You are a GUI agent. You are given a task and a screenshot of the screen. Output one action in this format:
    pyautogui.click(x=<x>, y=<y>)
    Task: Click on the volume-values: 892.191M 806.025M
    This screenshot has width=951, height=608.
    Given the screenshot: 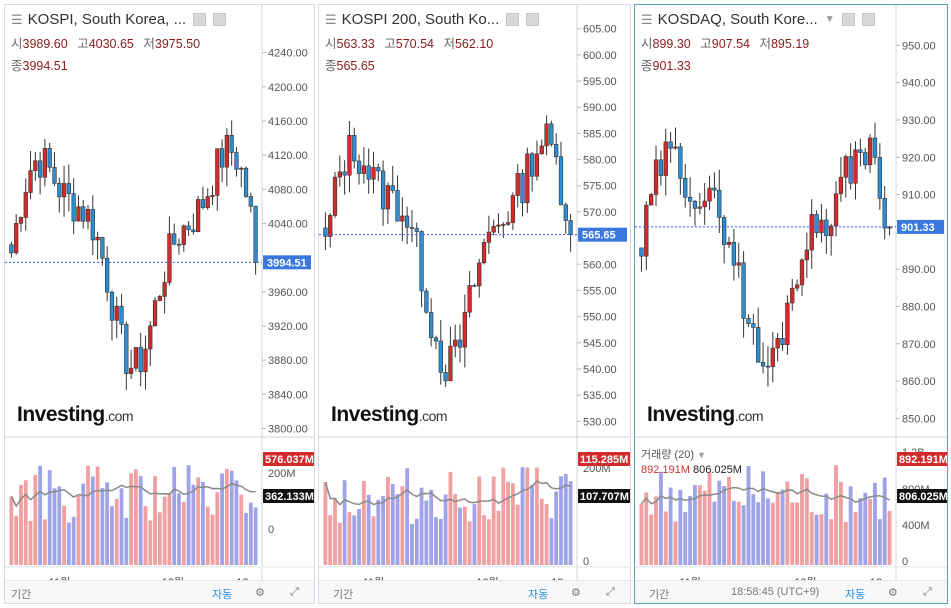 What is the action you would take?
    pyautogui.click(x=691, y=470)
    